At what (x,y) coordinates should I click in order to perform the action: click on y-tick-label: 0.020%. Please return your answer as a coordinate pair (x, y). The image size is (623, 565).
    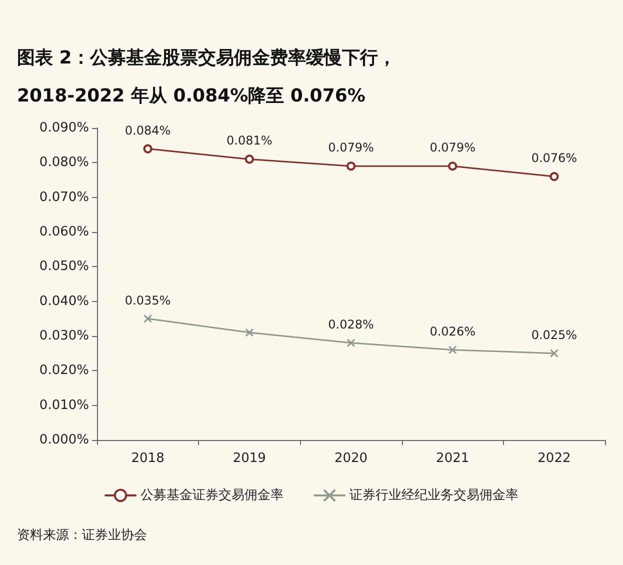
    Looking at the image, I should click on (64, 370).